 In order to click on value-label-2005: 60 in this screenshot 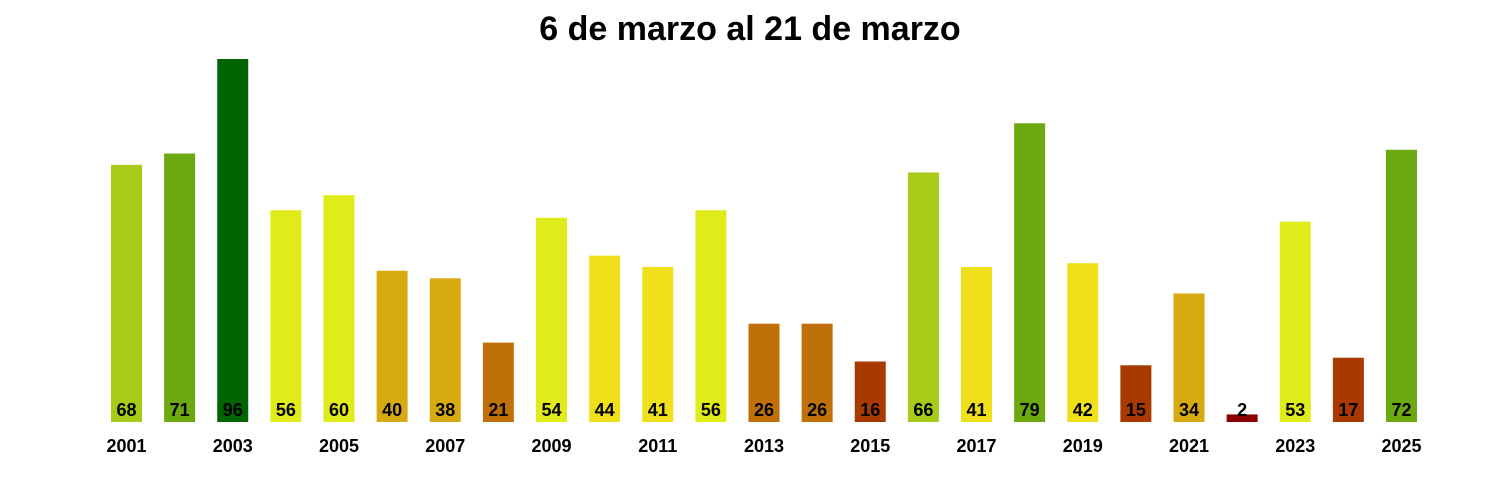, I will do `click(339, 410)`.